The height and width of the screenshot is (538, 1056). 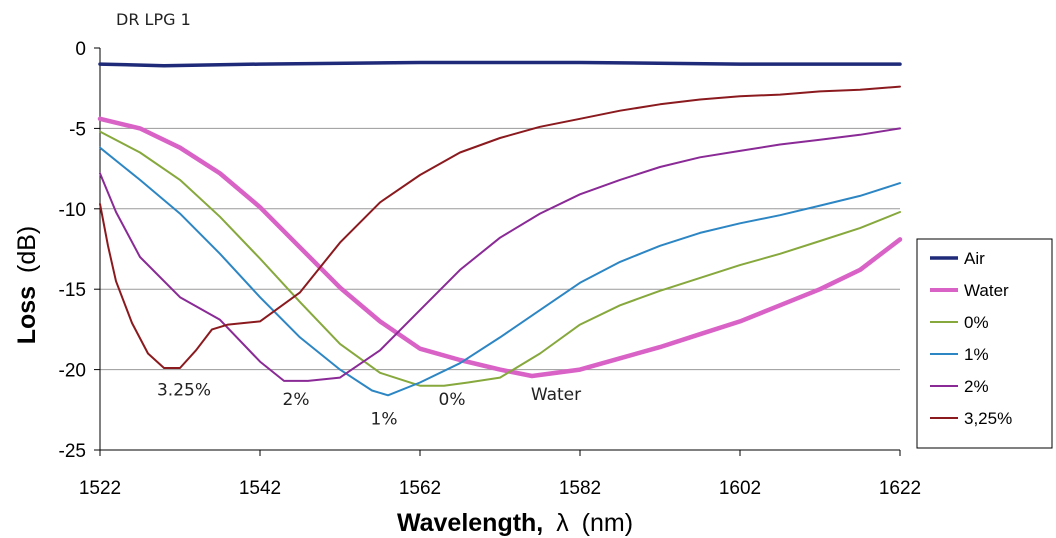 I want to click on legend-label-3: 1%, so click(x=976, y=354).